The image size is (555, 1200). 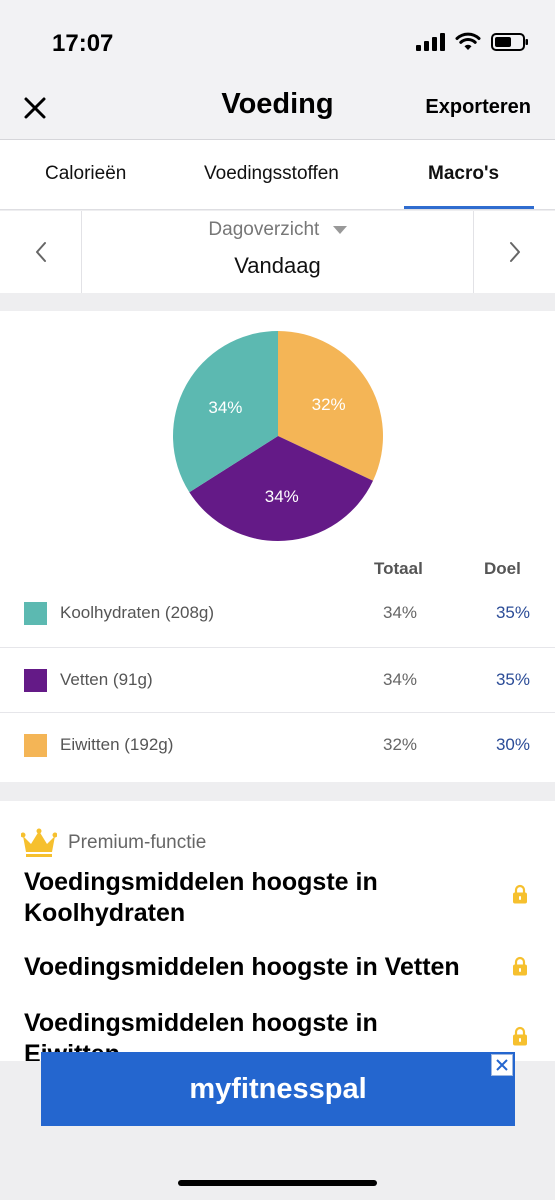 I want to click on macro-label: Vetten (91g), so click(x=106, y=679).